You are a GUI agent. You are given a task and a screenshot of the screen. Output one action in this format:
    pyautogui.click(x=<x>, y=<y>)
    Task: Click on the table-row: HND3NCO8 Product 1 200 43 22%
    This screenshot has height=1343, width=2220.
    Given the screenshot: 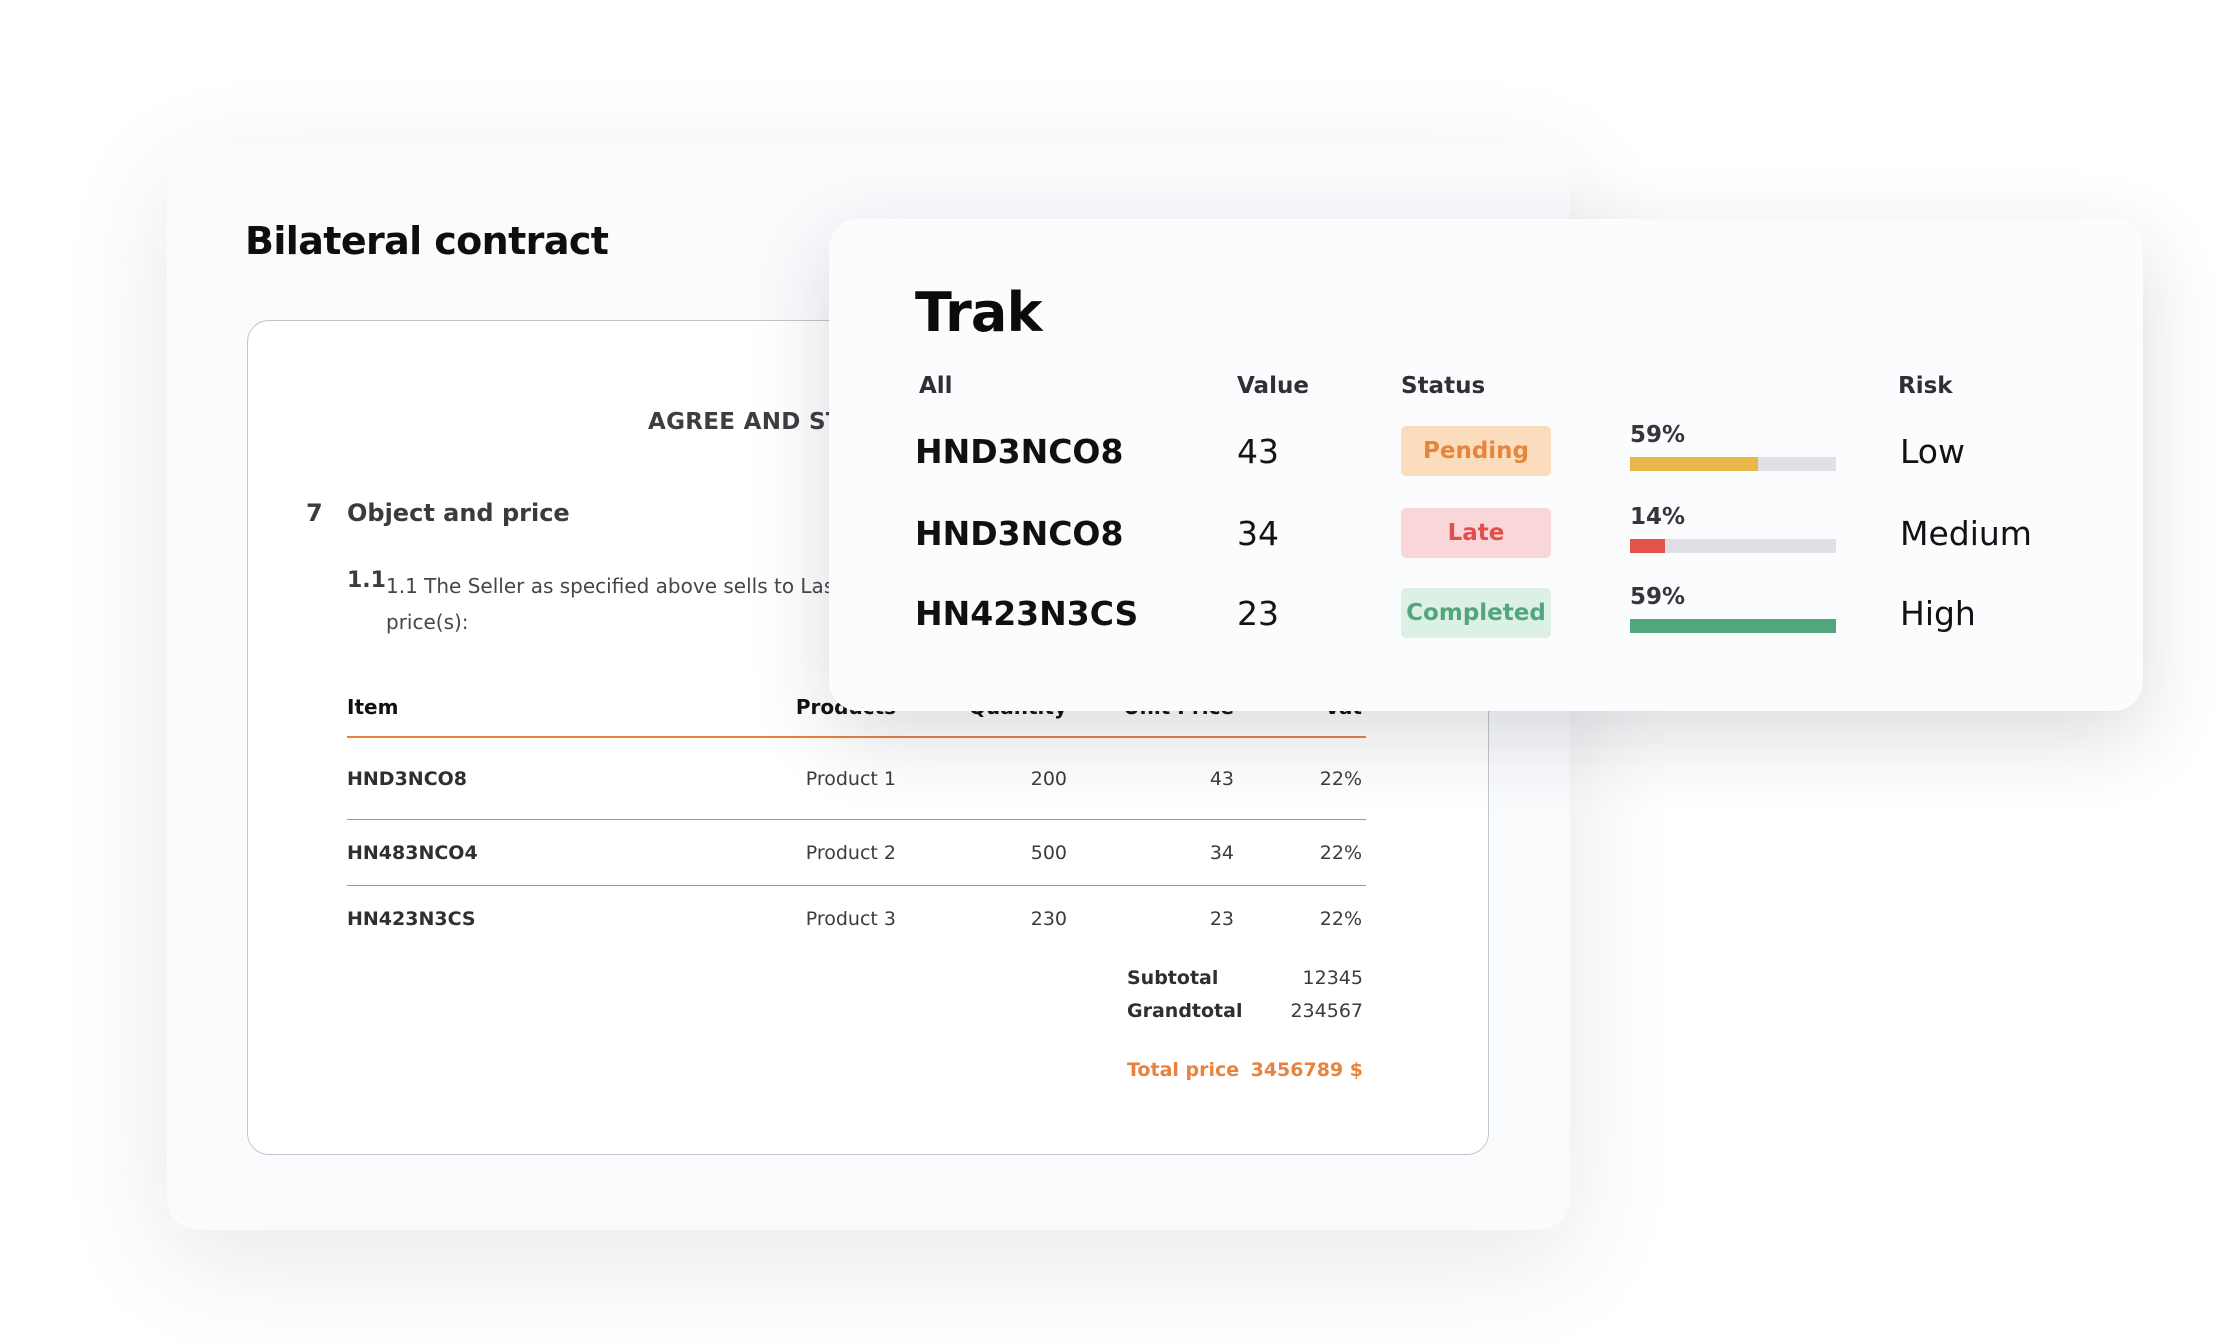 What is the action you would take?
    pyautogui.click(x=856, y=779)
    